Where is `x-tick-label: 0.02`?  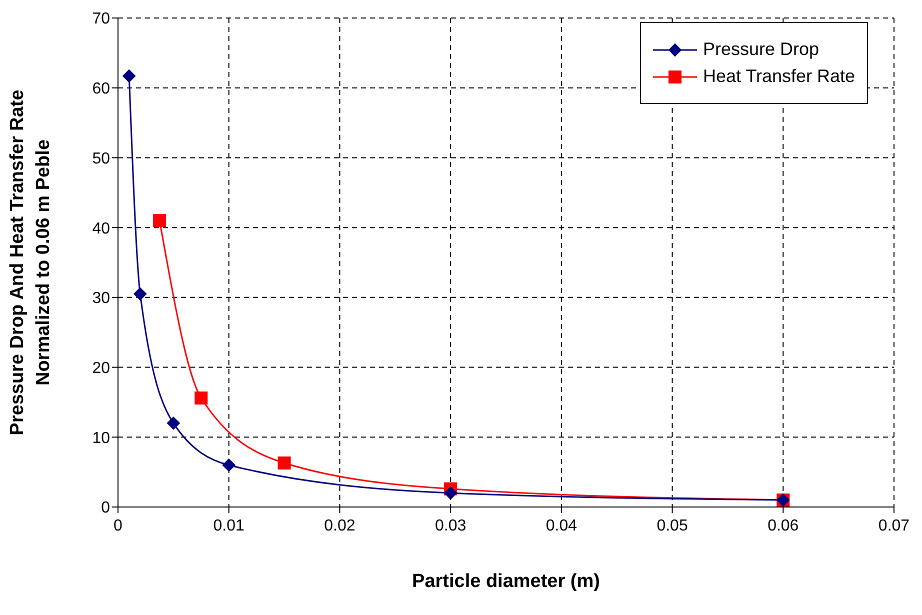
x-tick-label: 0.02 is located at coordinates (340, 525).